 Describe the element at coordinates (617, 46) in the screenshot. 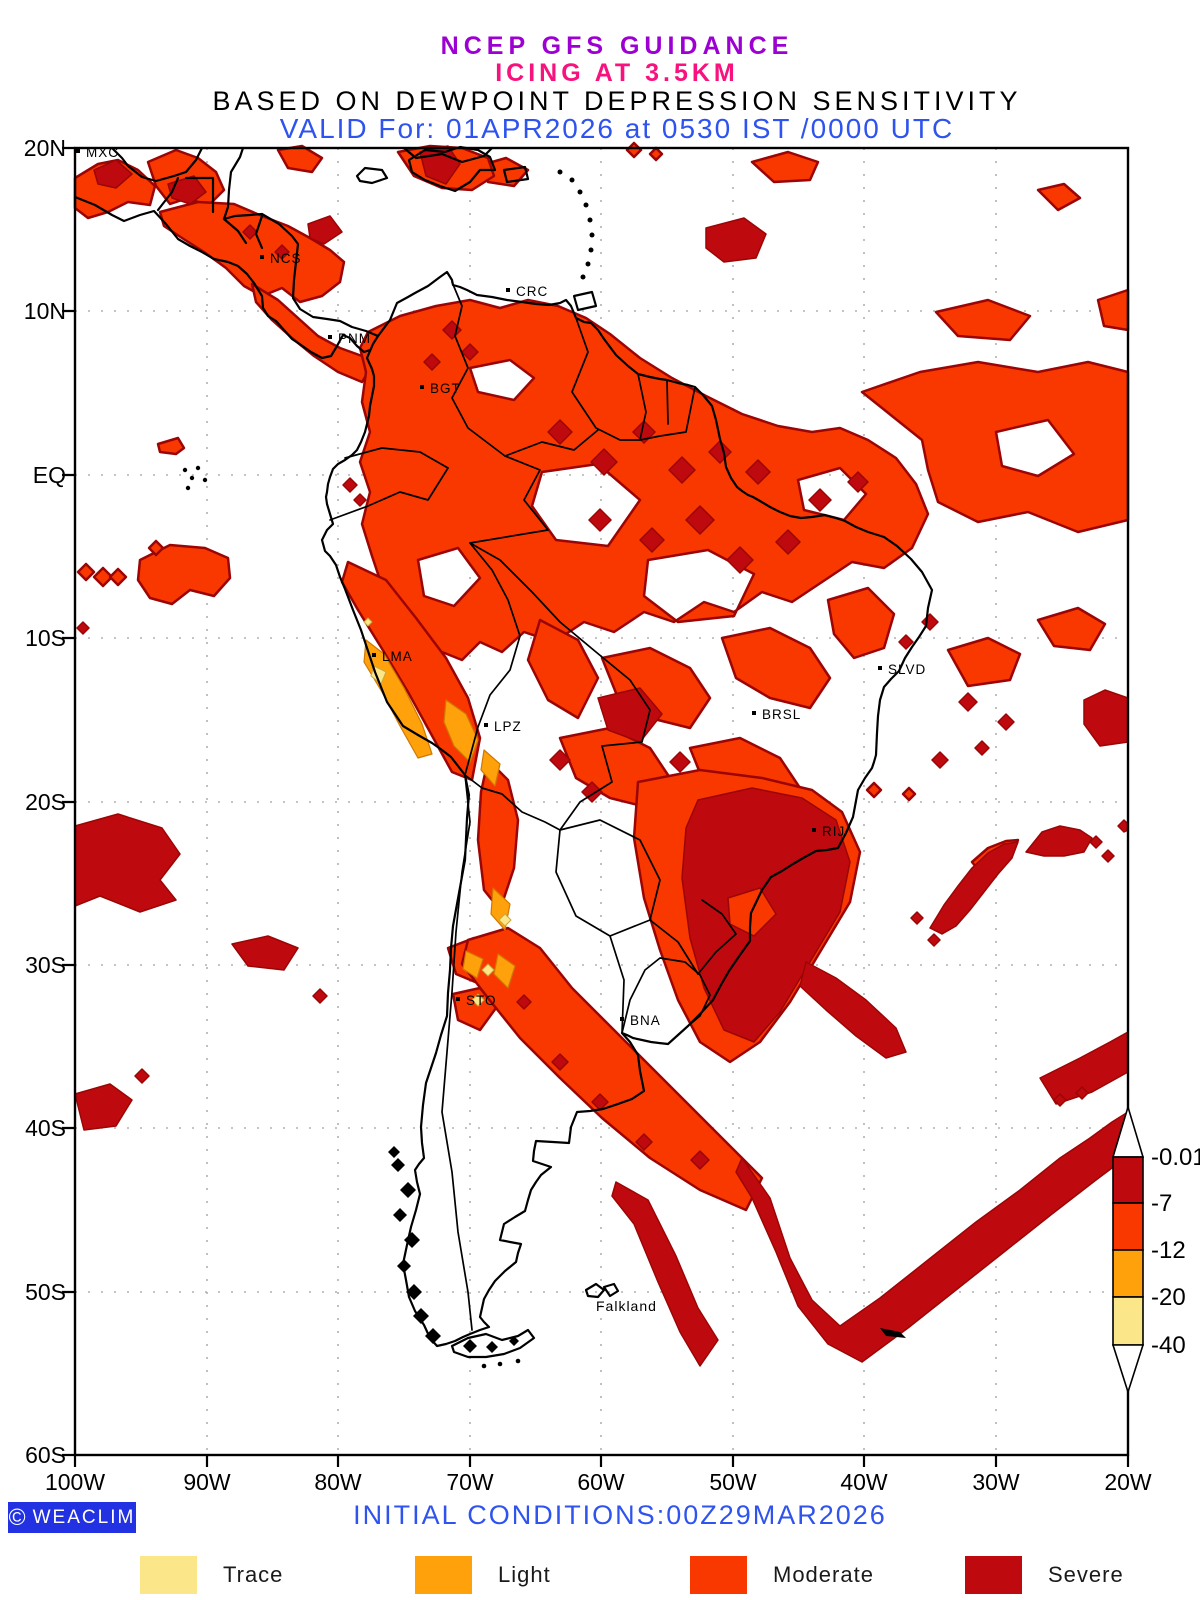

I see `chart-title: NCEP GFS GUIDANCE` at that location.